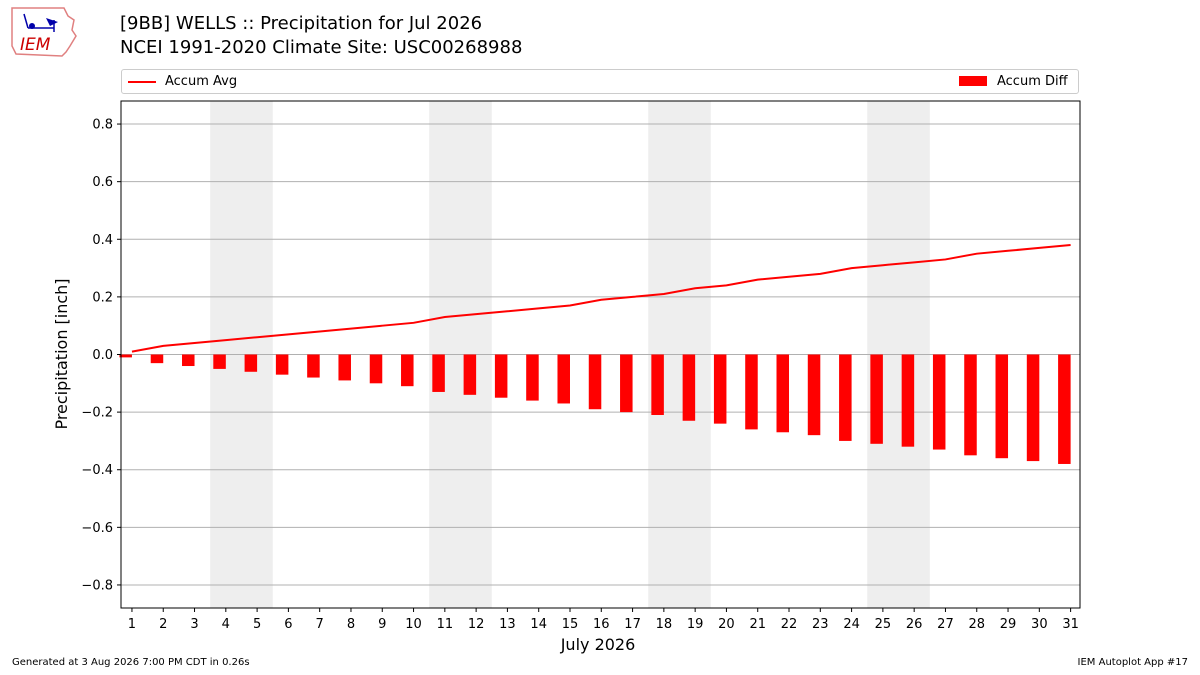  What do you see at coordinates (102, 240) in the screenshot?
I see `y-tick-label: 0.4` at bounding box center [102, 240].